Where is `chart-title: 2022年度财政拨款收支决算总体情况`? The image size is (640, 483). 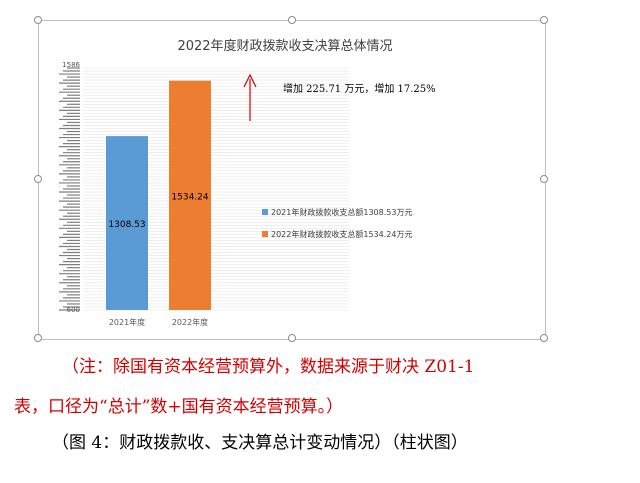
chart-title: 2022年度财政拨款收支决算总体情况 is located at coordinates (284, 46).